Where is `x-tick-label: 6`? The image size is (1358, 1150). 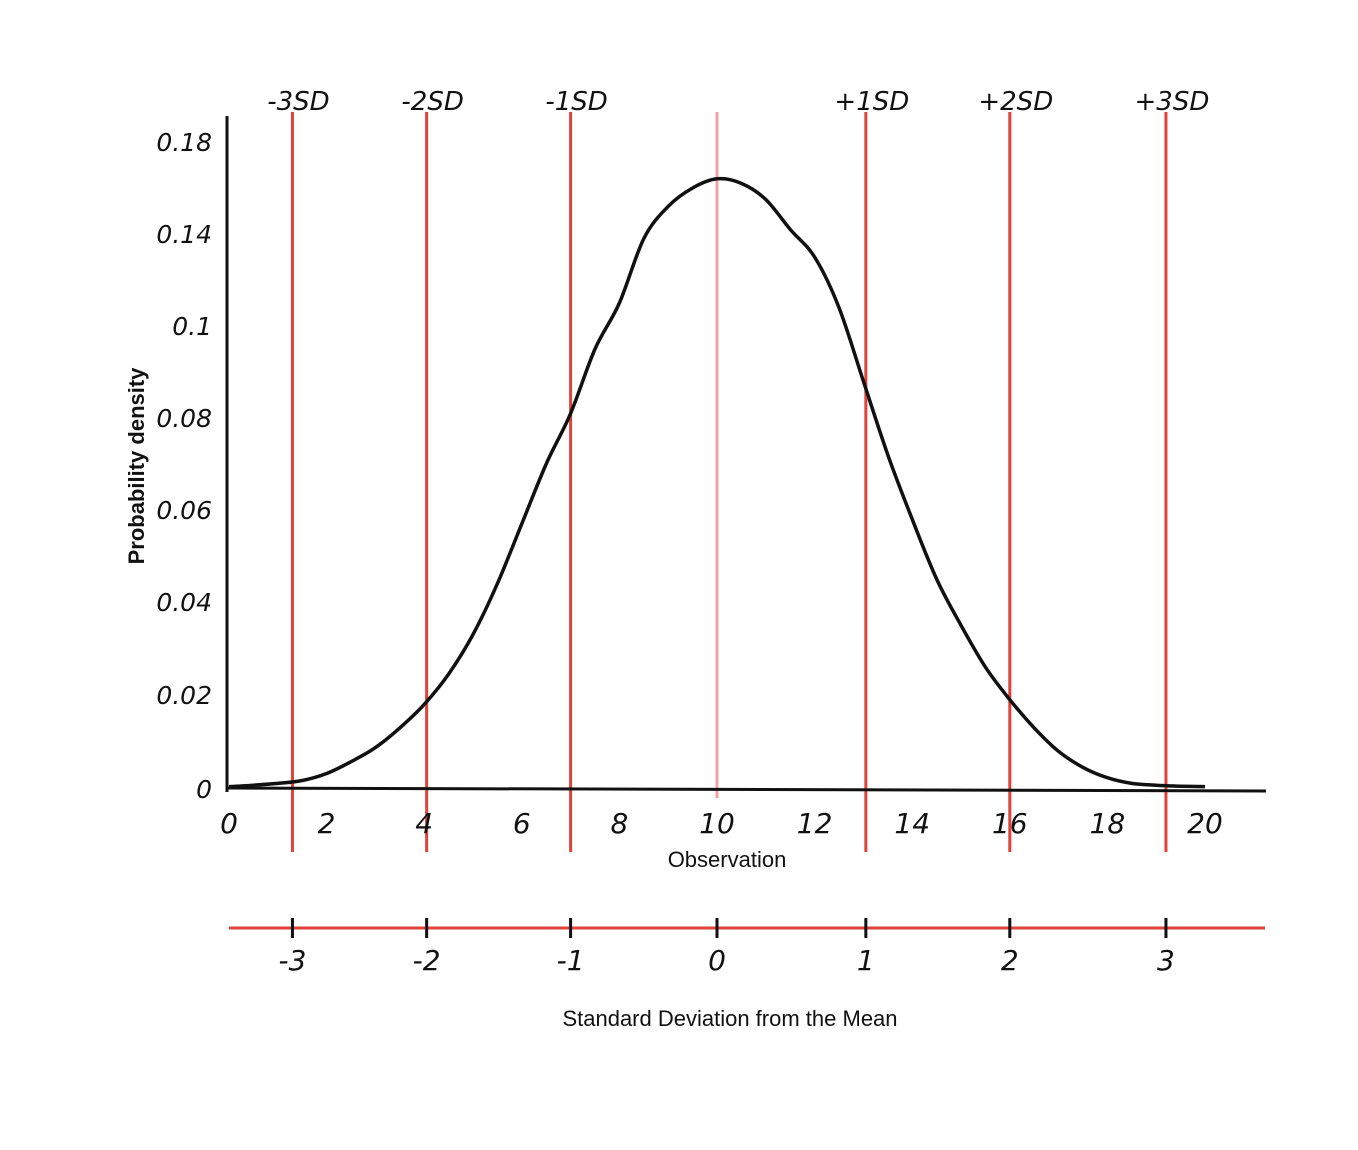 x-tick-label: 6 is located at coordinates (522, 823).